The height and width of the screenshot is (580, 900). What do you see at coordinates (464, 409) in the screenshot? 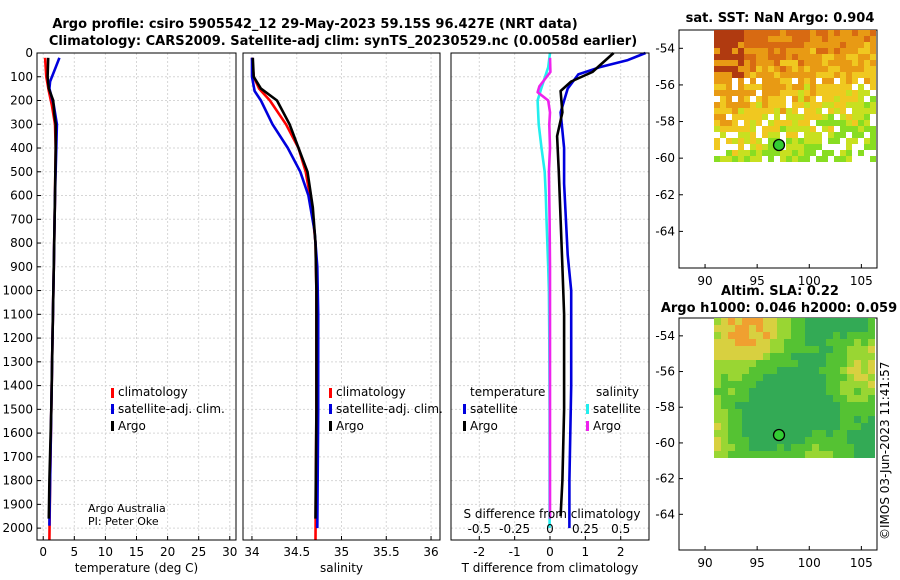
I see `legend-swatch-temp-satellite` at bounding box center [464, 409].